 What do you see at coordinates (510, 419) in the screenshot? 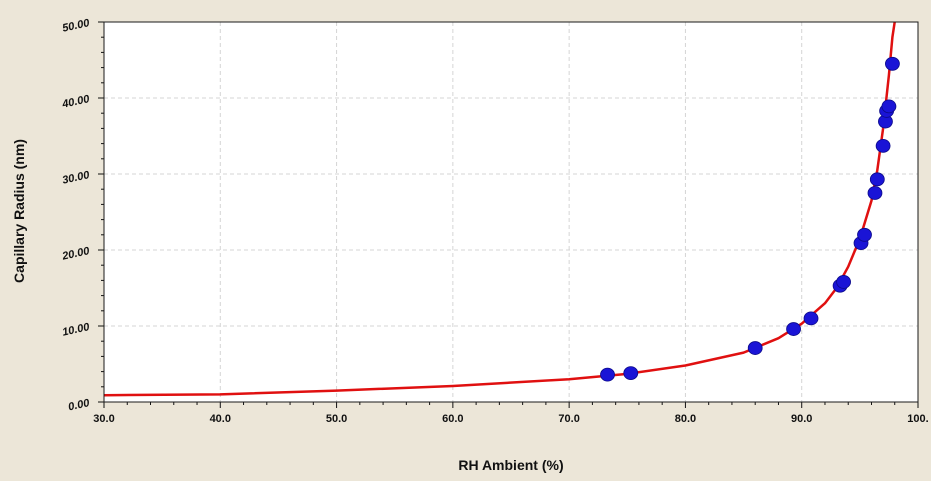
I see `x-tick-labels: 30.0 40.0 50.0 60.0 70.0 80.0 90.0 100.` at bounding box center [510, 419].